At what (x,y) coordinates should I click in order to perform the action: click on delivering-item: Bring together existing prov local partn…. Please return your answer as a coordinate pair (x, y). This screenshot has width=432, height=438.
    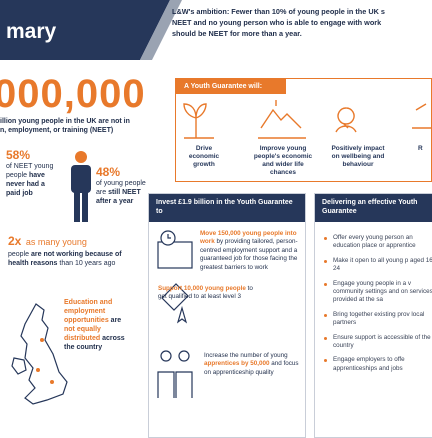
    Looking at the image, I should click on (378, 319).